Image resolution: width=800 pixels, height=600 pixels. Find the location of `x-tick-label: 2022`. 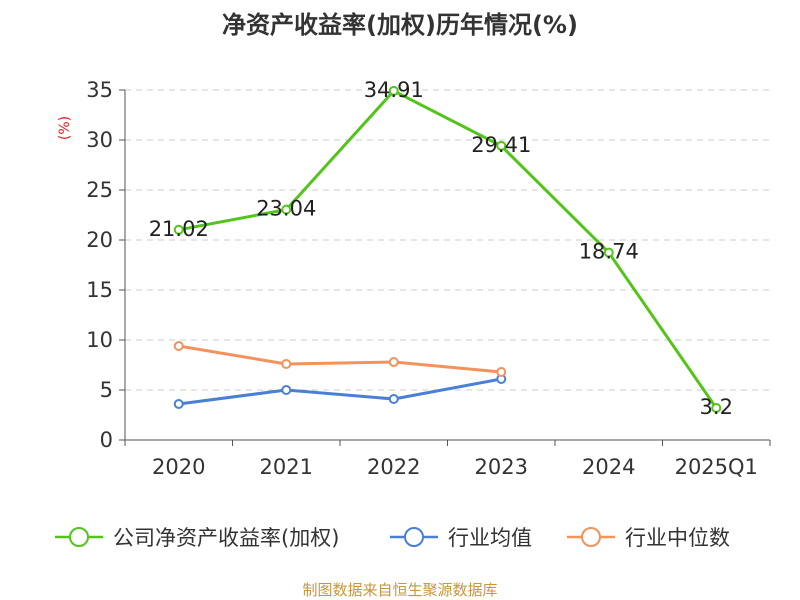

x-tick-label: 2022 is located at coordinates (393, 467).